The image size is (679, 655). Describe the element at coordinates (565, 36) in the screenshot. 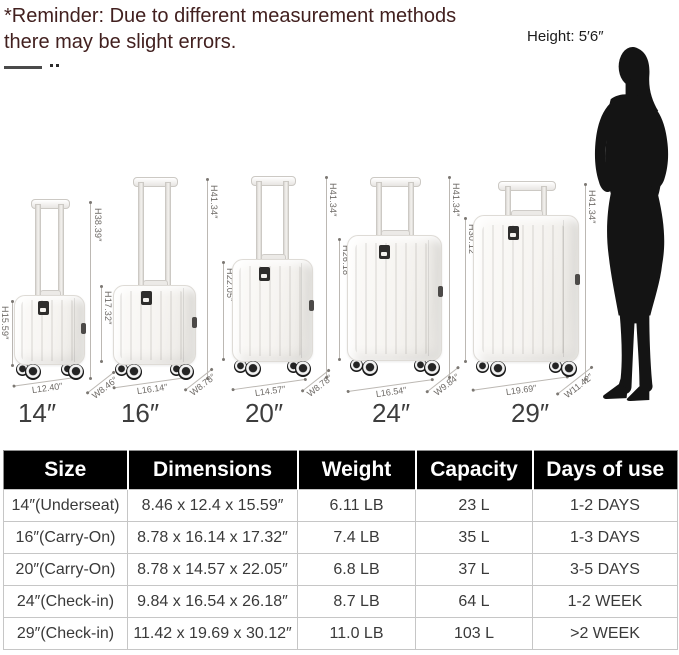

I see `model-height-label: Height: 5′6″` at that location.